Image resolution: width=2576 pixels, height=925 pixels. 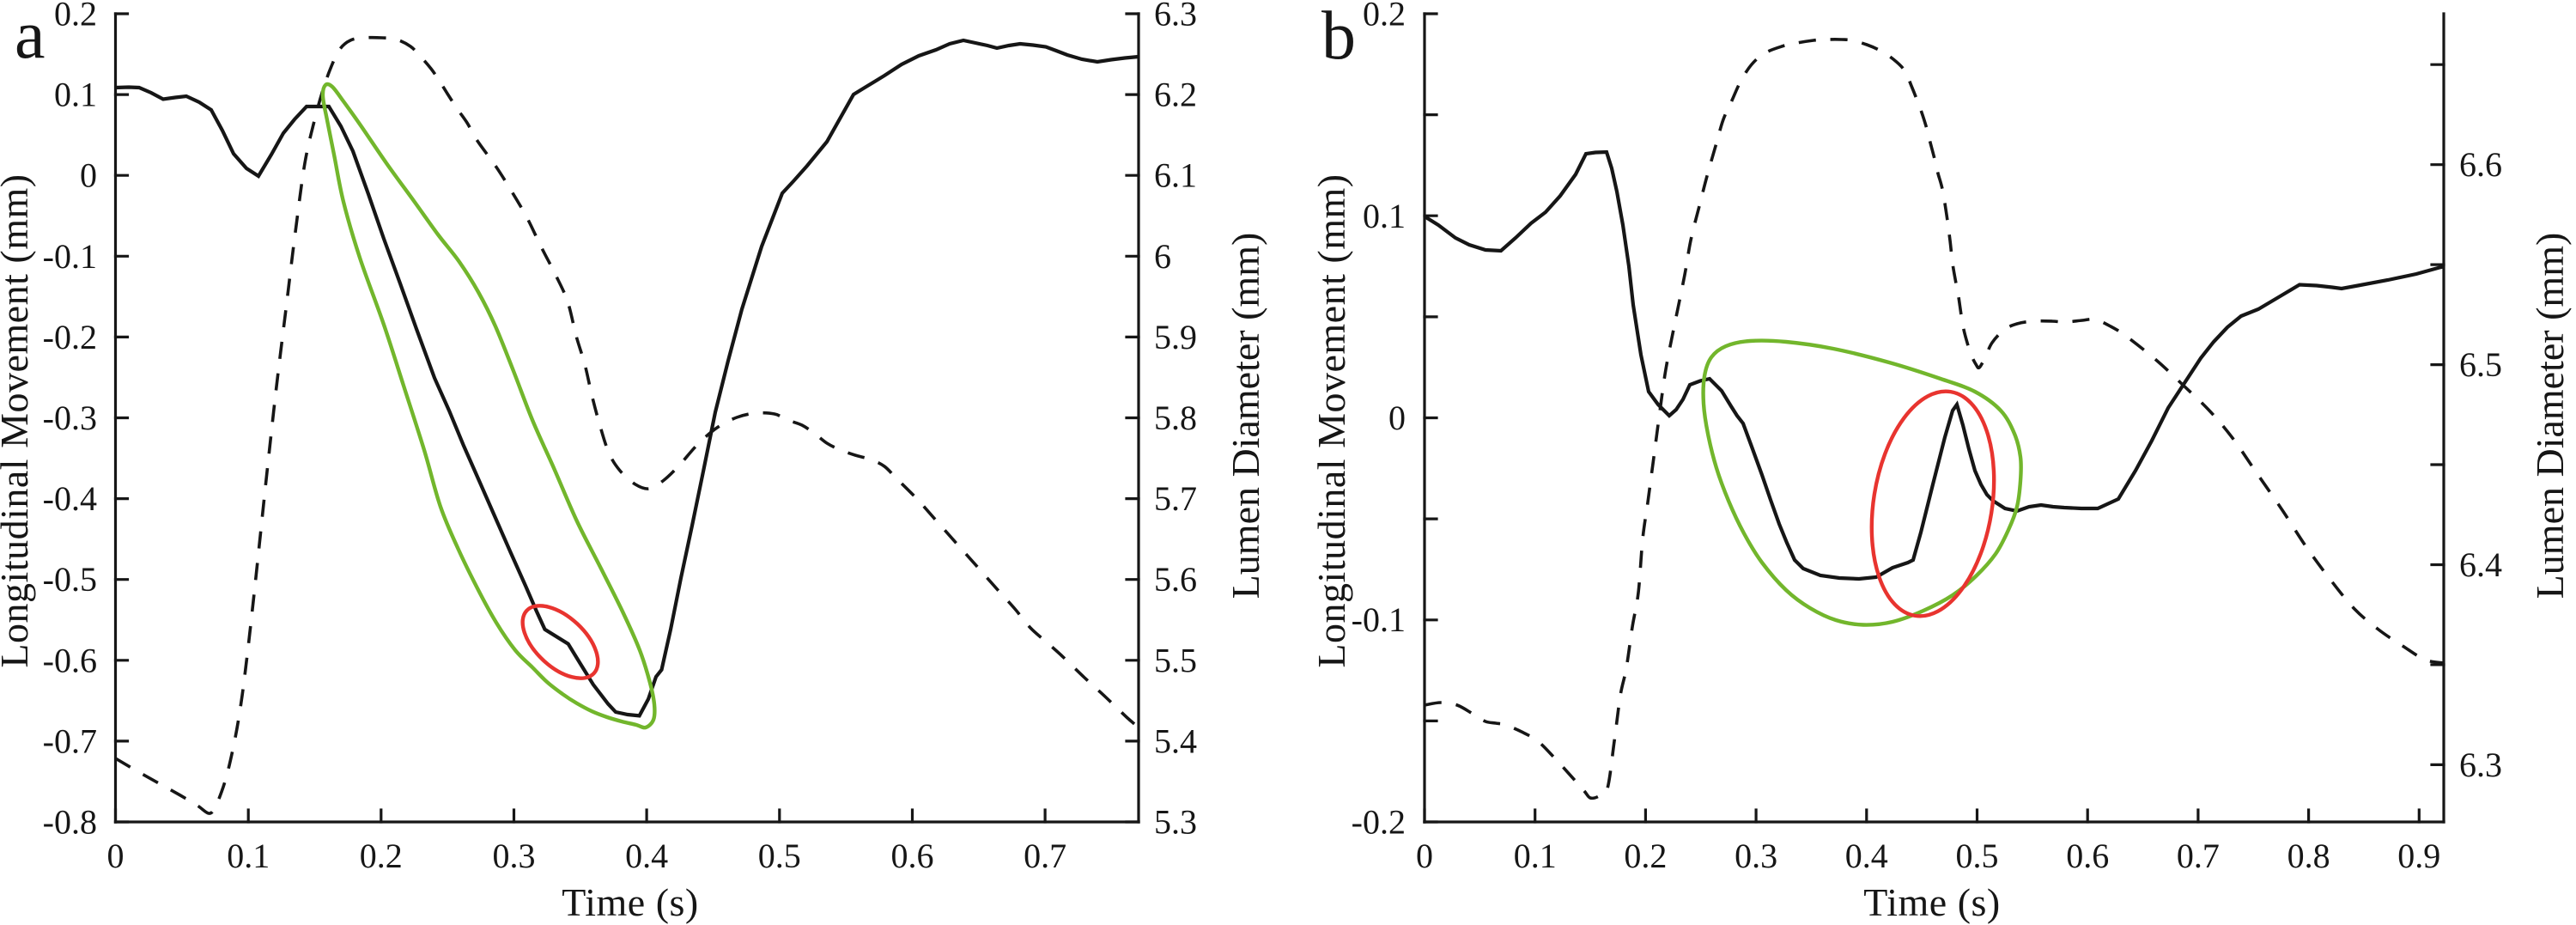 I want to click on svg-text: 6, so click(x=1162, y=256).